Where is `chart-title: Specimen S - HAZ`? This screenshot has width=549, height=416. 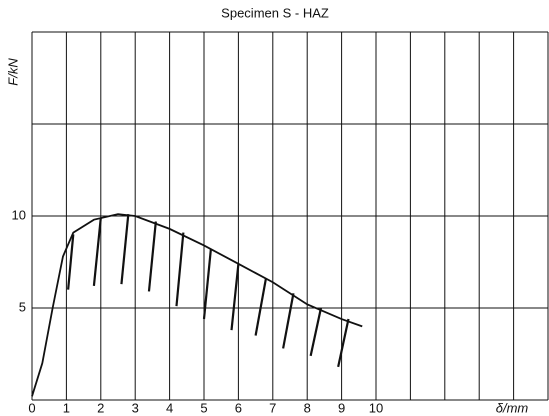 chart-title: Specimen S - HAZ is located at coordinates (275, 12).